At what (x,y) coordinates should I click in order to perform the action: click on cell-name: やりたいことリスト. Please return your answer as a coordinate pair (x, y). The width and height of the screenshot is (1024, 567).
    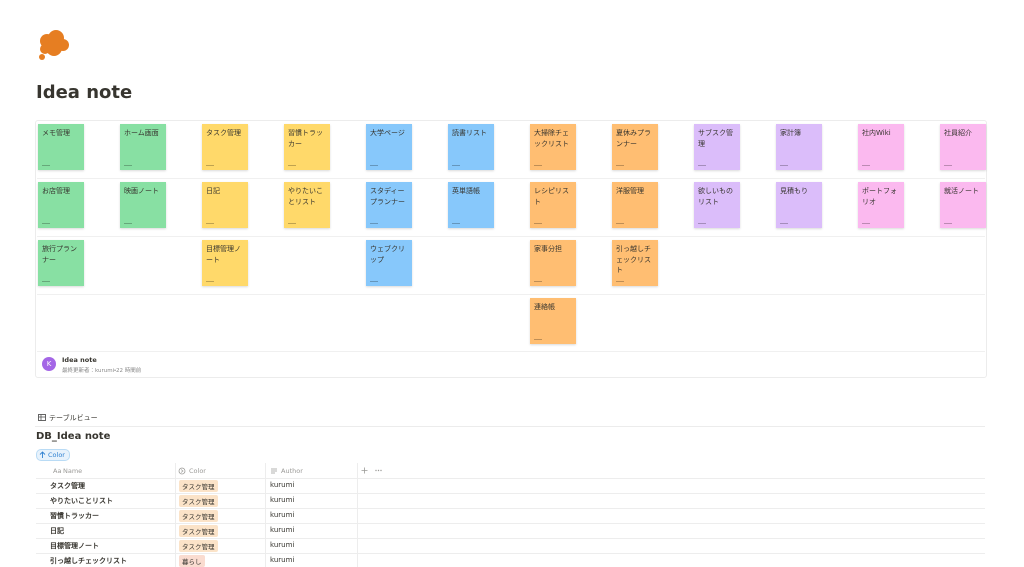
    Looking at the image, I should click on (81, 501).